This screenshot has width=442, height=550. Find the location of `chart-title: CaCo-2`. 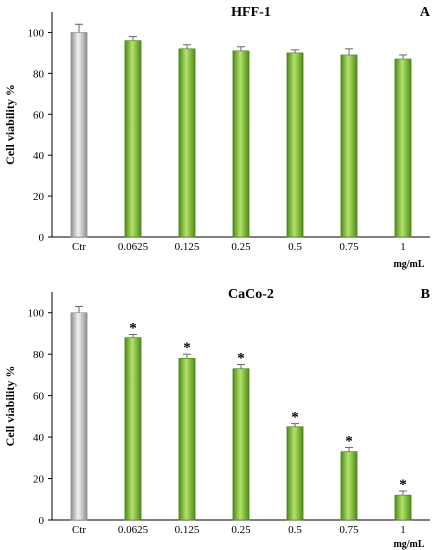

chart-title: CaCo-2 is located at coordinates (251, 294).